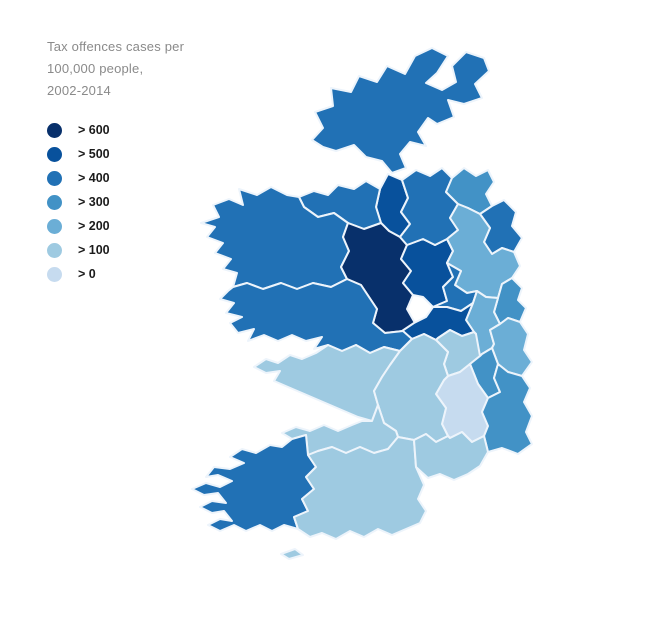  I want to click on legend-item-label: > 600, so click(94, 130).